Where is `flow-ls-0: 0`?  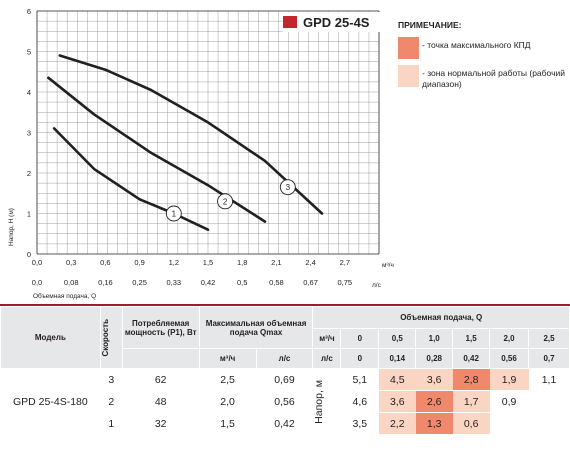
flow-ls-0: 0 is located at coordinates (360, 358).